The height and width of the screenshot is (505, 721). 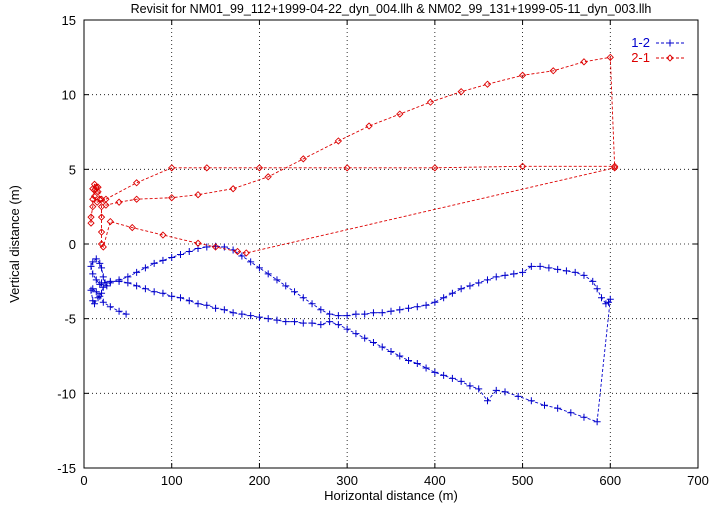 I want to click on y-axis-label: Vertical distance (m), so click(x=14, y=244).